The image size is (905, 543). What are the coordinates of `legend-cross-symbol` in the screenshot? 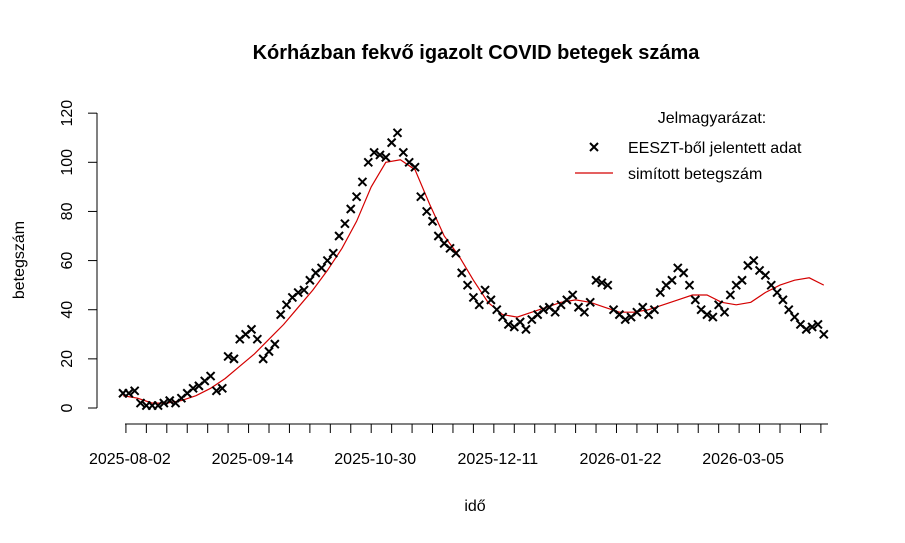 It's located at (594, 147).